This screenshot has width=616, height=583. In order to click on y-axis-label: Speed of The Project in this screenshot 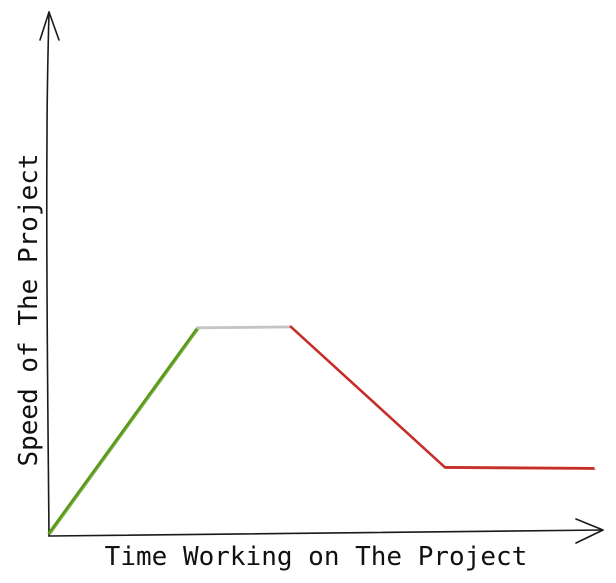, I will do `click(29, 309)`.